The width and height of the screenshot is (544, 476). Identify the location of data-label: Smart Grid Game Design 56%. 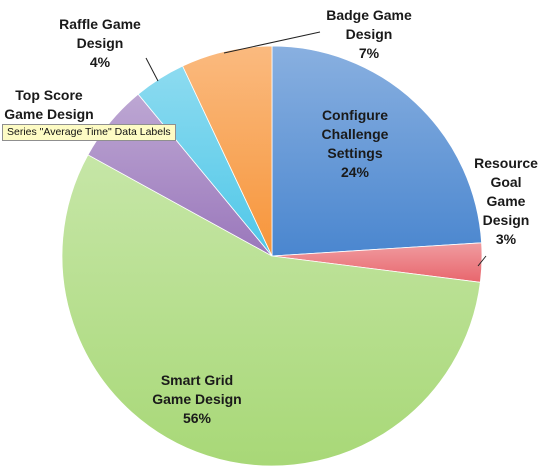
(196, 399).